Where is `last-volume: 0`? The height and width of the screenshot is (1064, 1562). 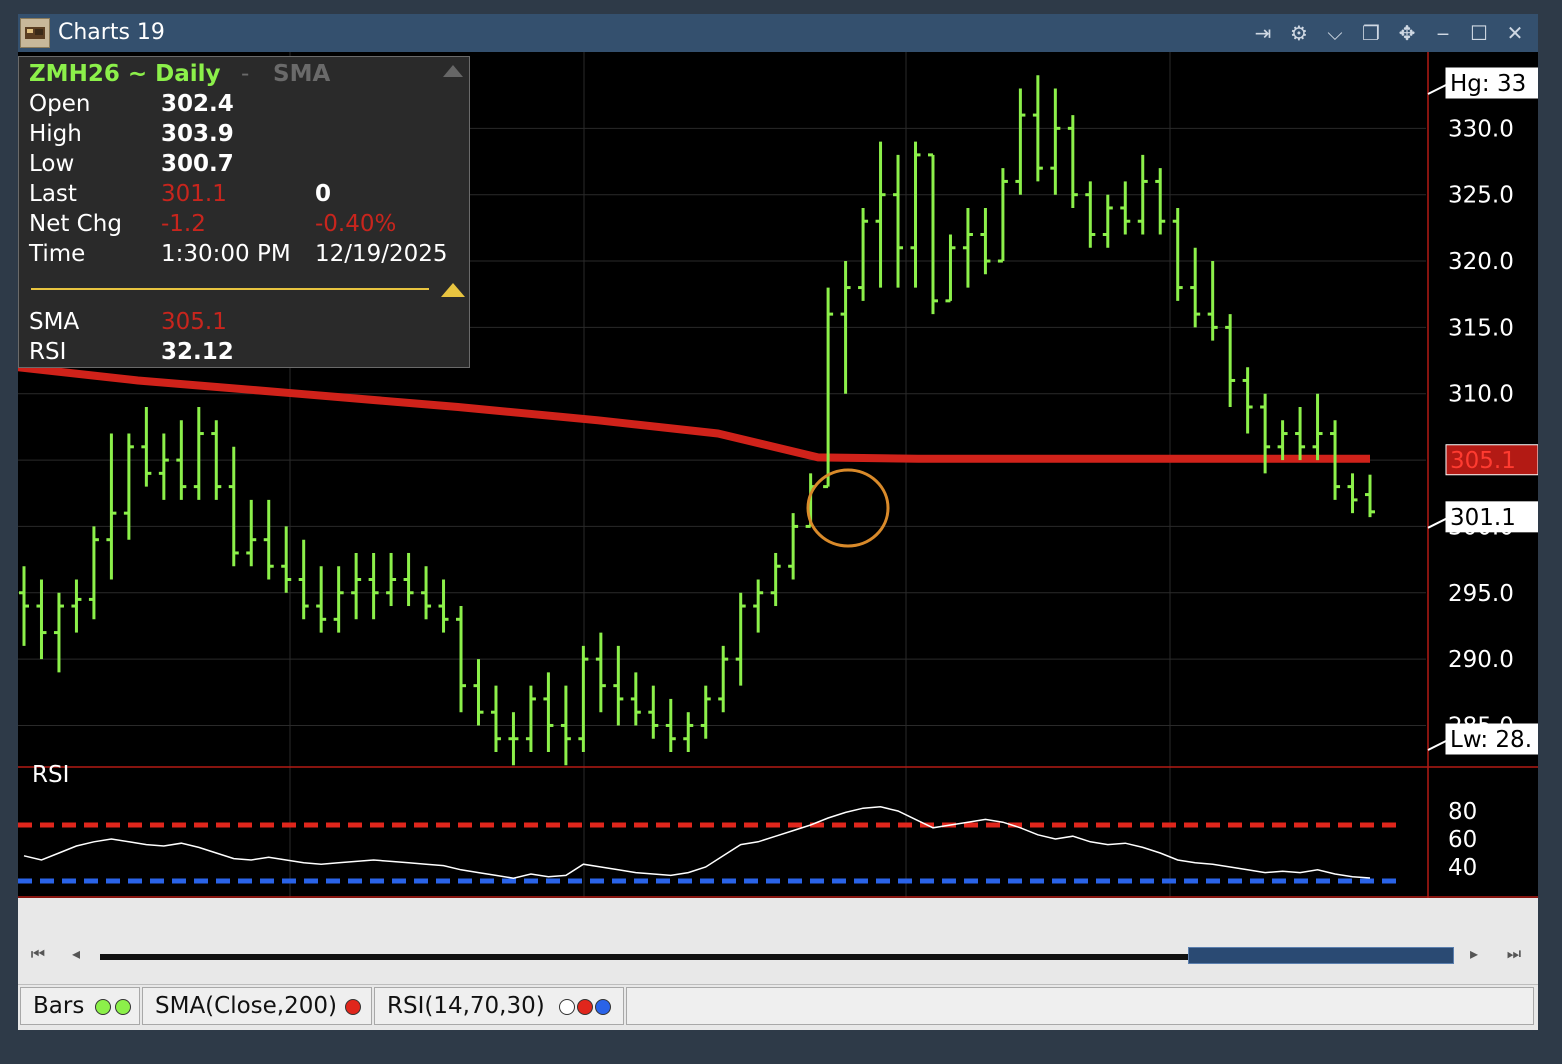
last-volume: 0 is located at coordinates (323, 194).